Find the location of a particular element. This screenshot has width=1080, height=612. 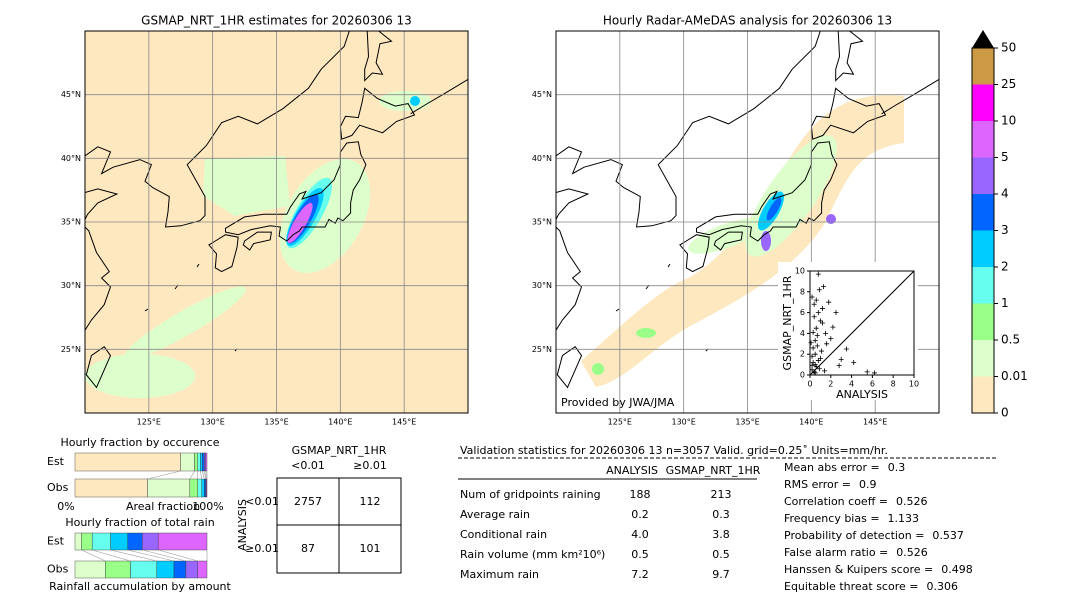

x-tick-label: 6 is located at coordinates (872, 384).